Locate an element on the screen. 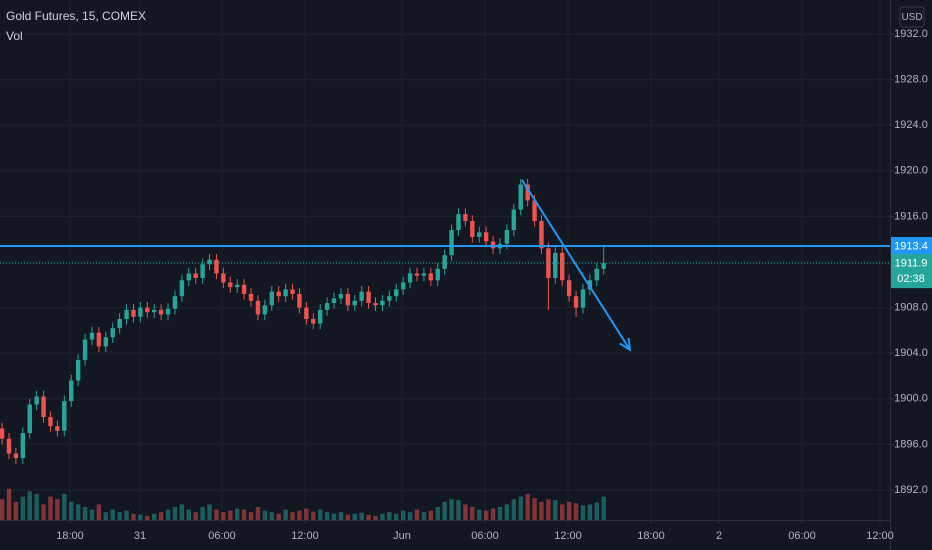 Image resolution: width=932 pixels, height=550 pixels. countdown-label: 02:38 is located at coordinates (911, 279).